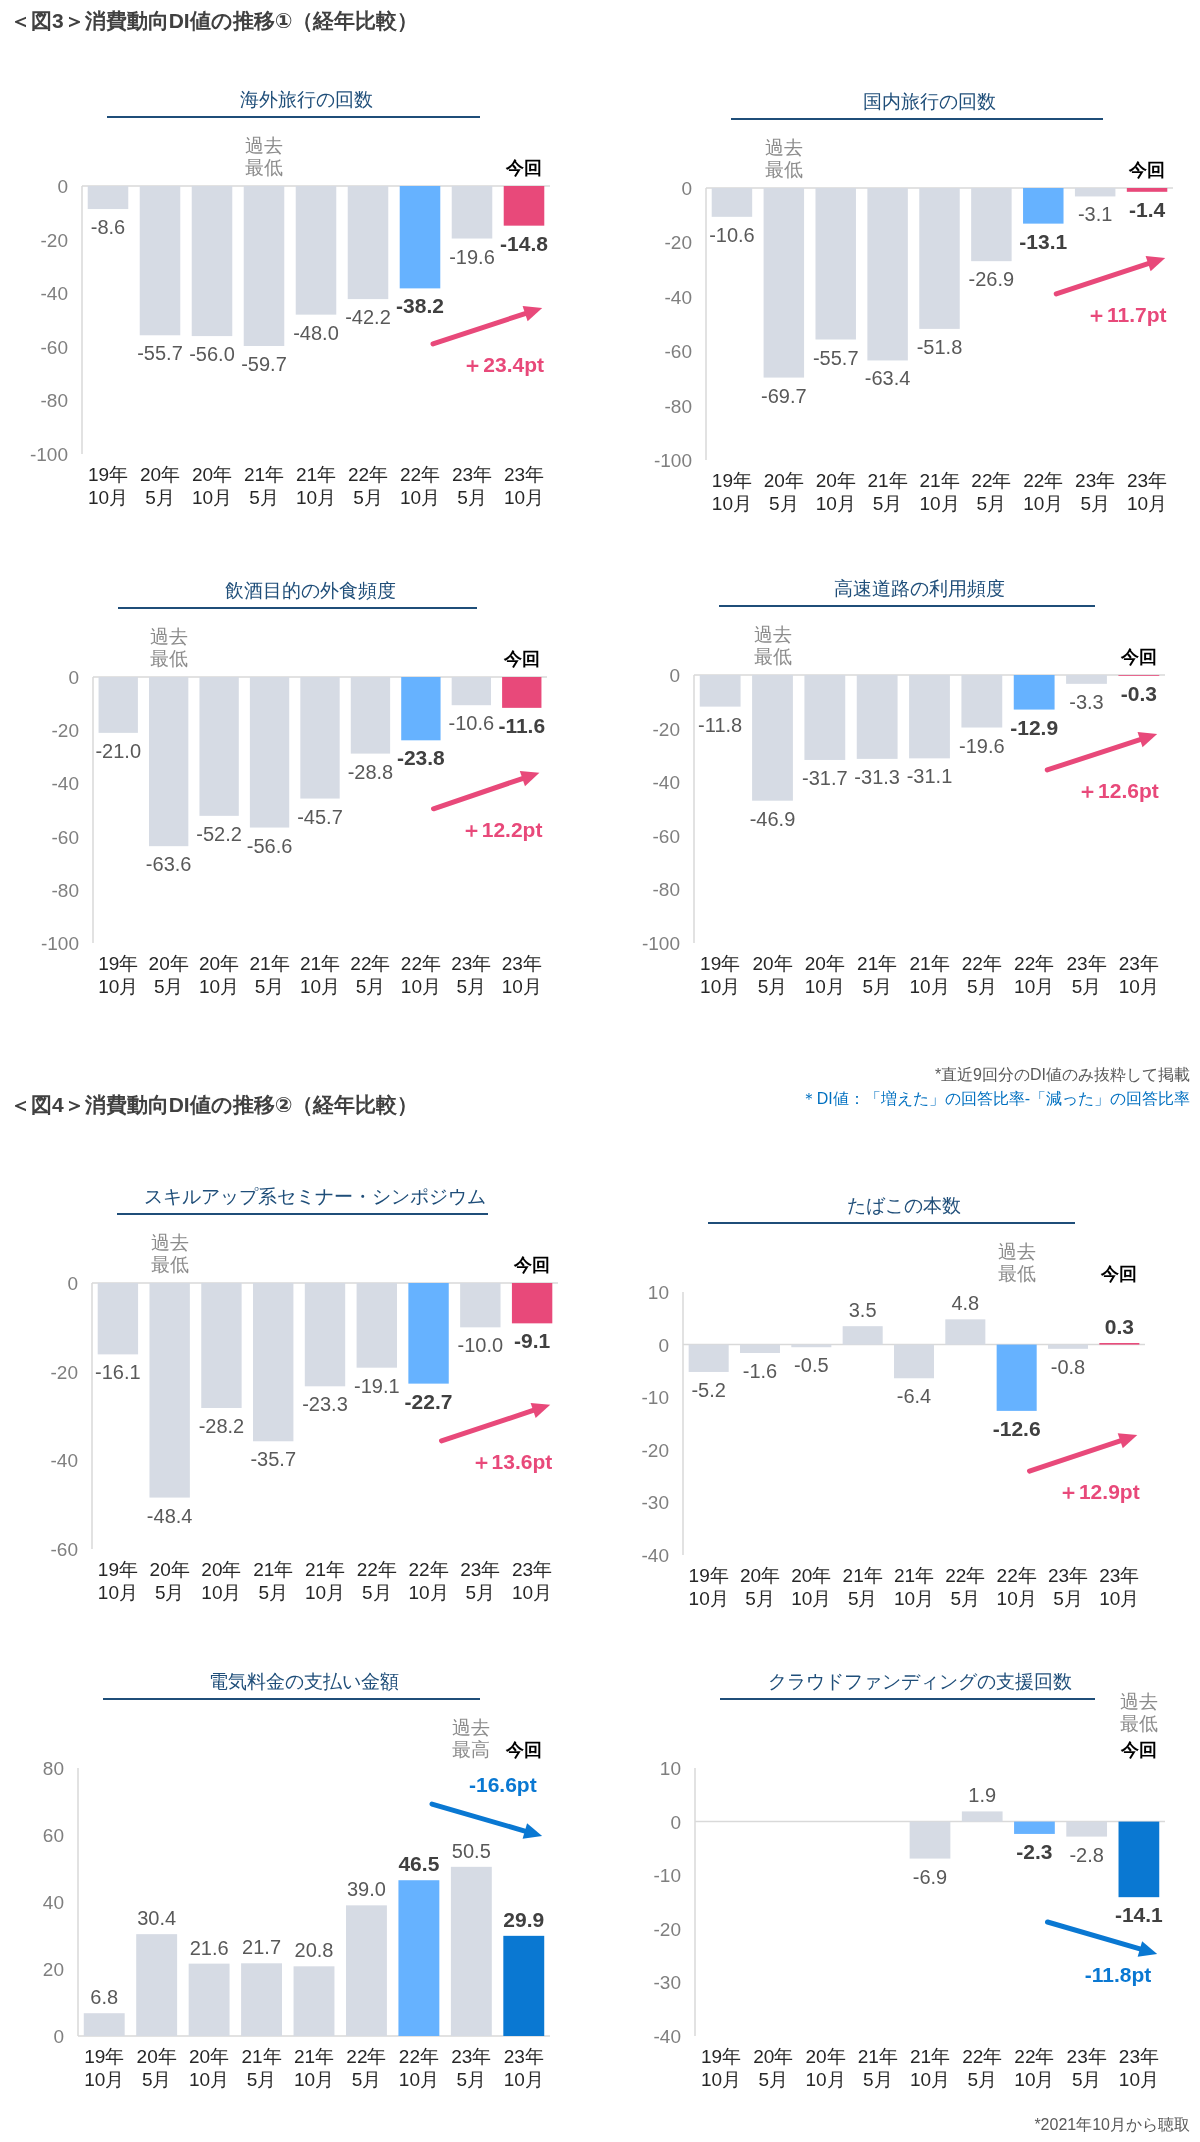 This screenshot has height=2142, width=1200. What do you see at coordinates (420, 306) in the screenshot?
I see `data-label: -38.2` at bounding box center [420, 306].